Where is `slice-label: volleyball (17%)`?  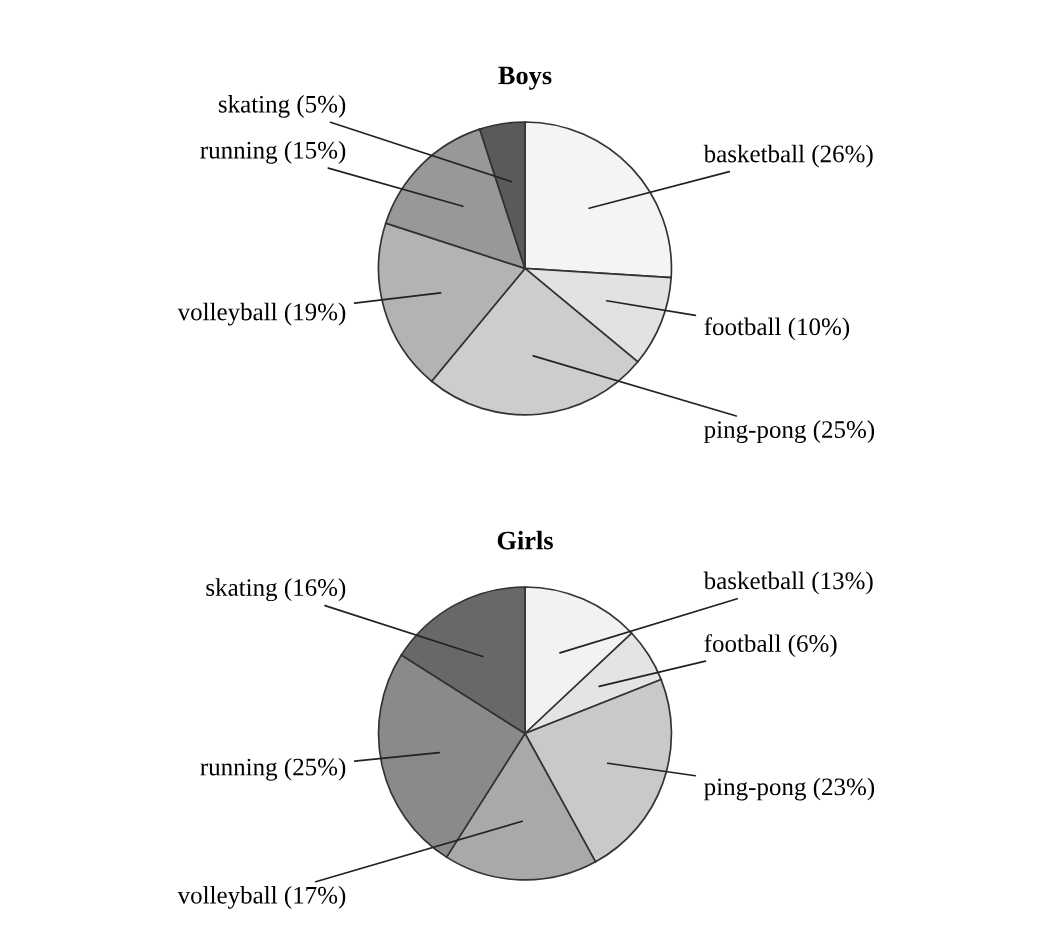 slice-label: volleyball (17%) is located at coordinates (261, 897).